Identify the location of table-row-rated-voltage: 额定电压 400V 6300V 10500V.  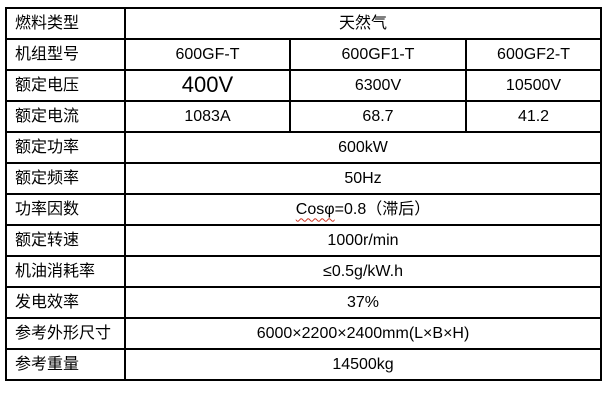
(304, 85).